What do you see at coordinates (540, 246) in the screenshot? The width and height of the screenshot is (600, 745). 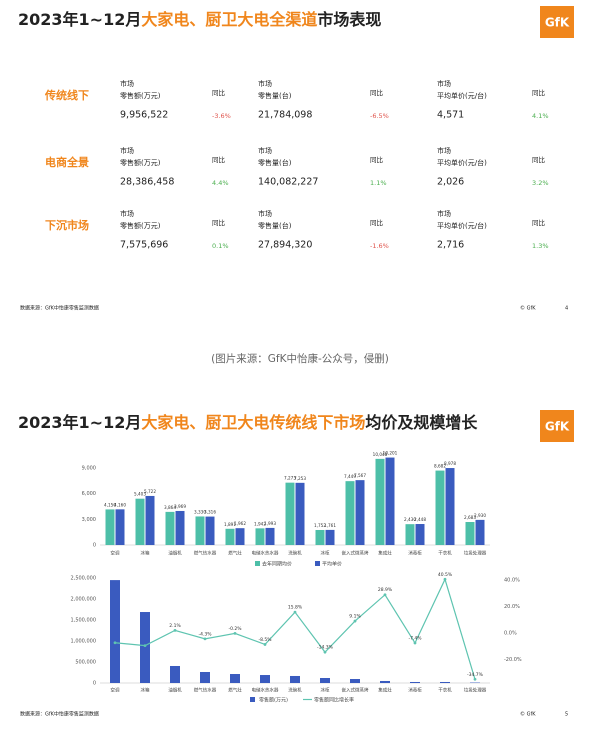 I see `yoy-value: 1.3%` at bounding box center [540, 246].